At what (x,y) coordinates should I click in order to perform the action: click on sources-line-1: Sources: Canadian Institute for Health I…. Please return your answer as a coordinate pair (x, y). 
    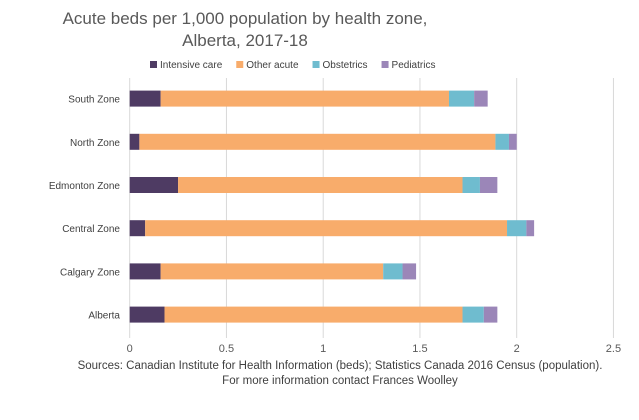
    Looking at the image, I should click on (340, 366).